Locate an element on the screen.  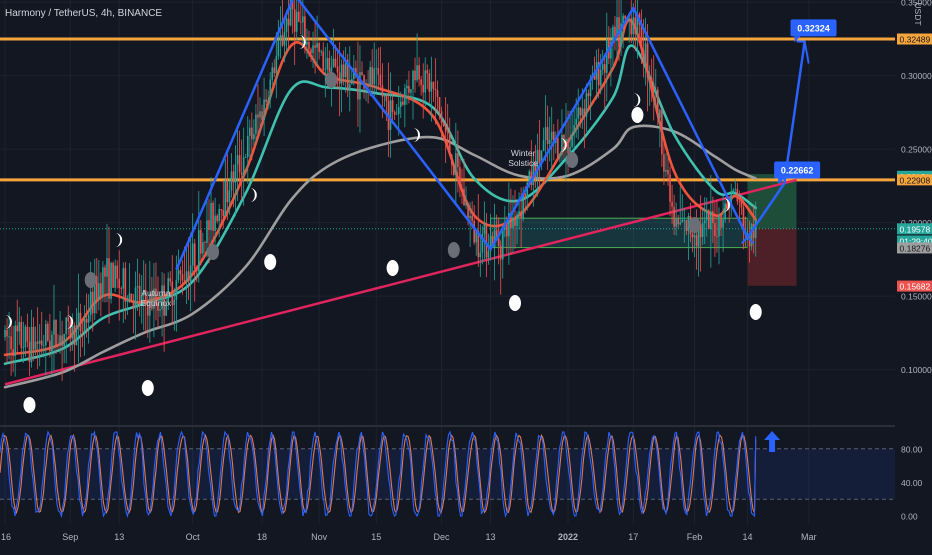
target-callout-text: 0.32324 is located at coordinates (813, 28).